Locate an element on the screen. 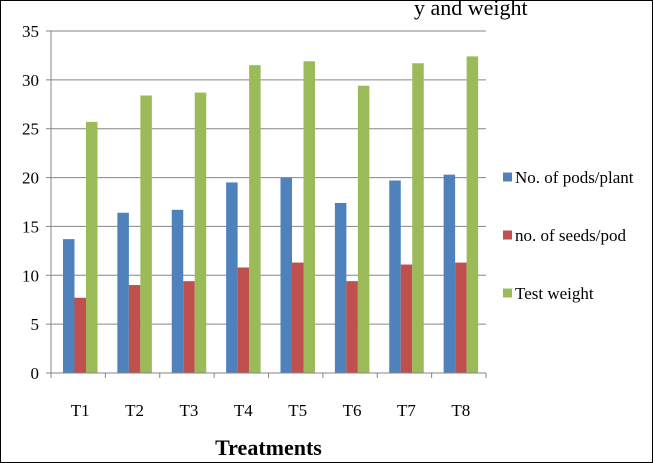 This screenshot has width=653, height=463. x-tick-label: T5 is located at coordinates (297, 410).